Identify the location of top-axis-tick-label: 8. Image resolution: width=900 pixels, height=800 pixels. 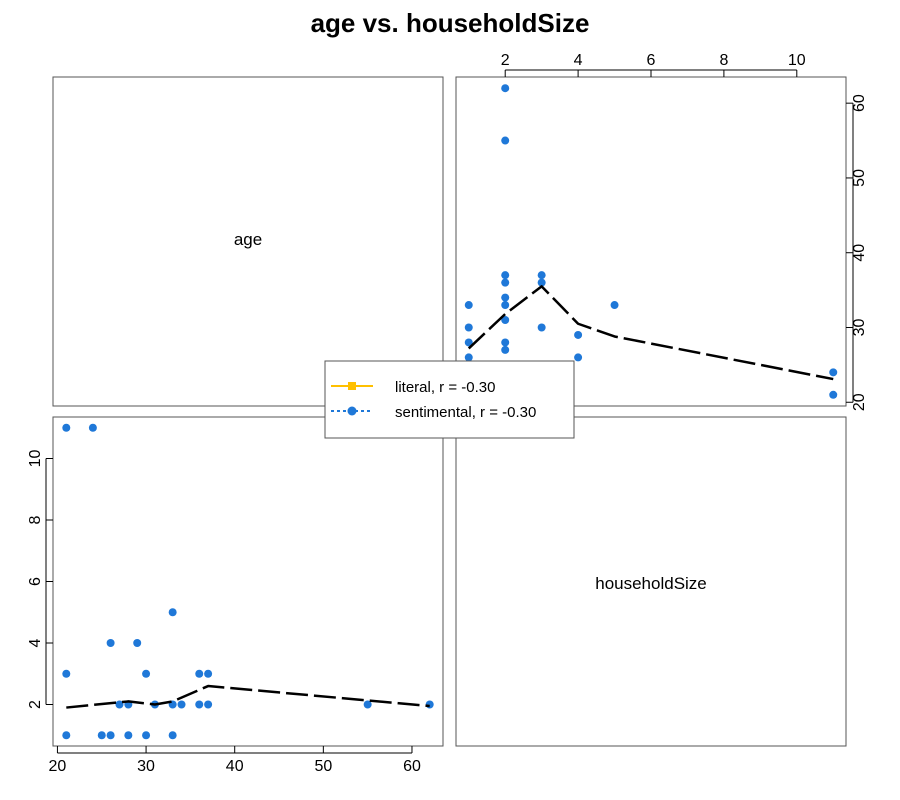
(723, 60).